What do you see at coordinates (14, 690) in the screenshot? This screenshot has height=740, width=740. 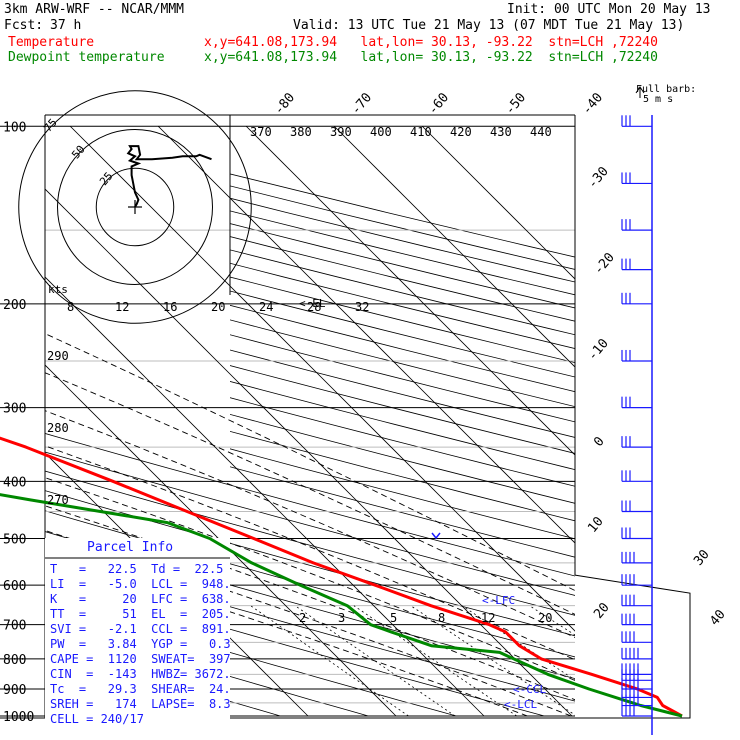 I see `pressure-tick-label: 900` at bounding box center [14, 690].